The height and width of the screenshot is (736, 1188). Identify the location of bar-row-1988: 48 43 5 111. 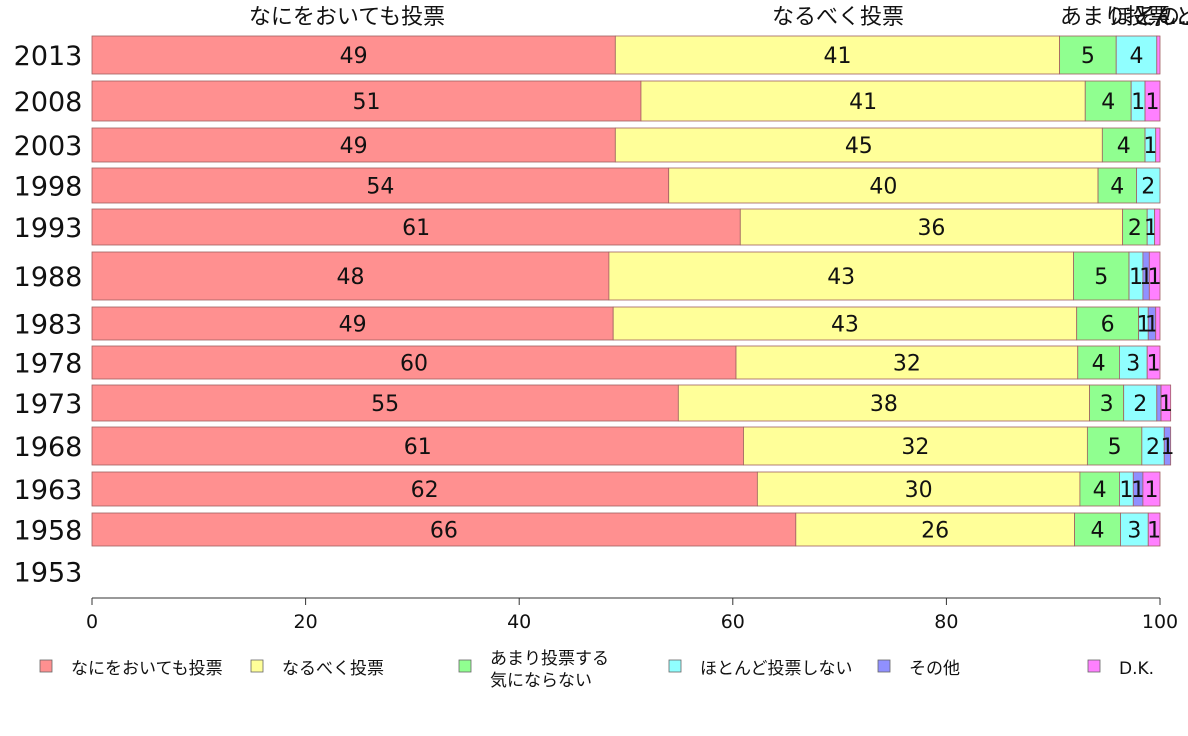
(626, 276).